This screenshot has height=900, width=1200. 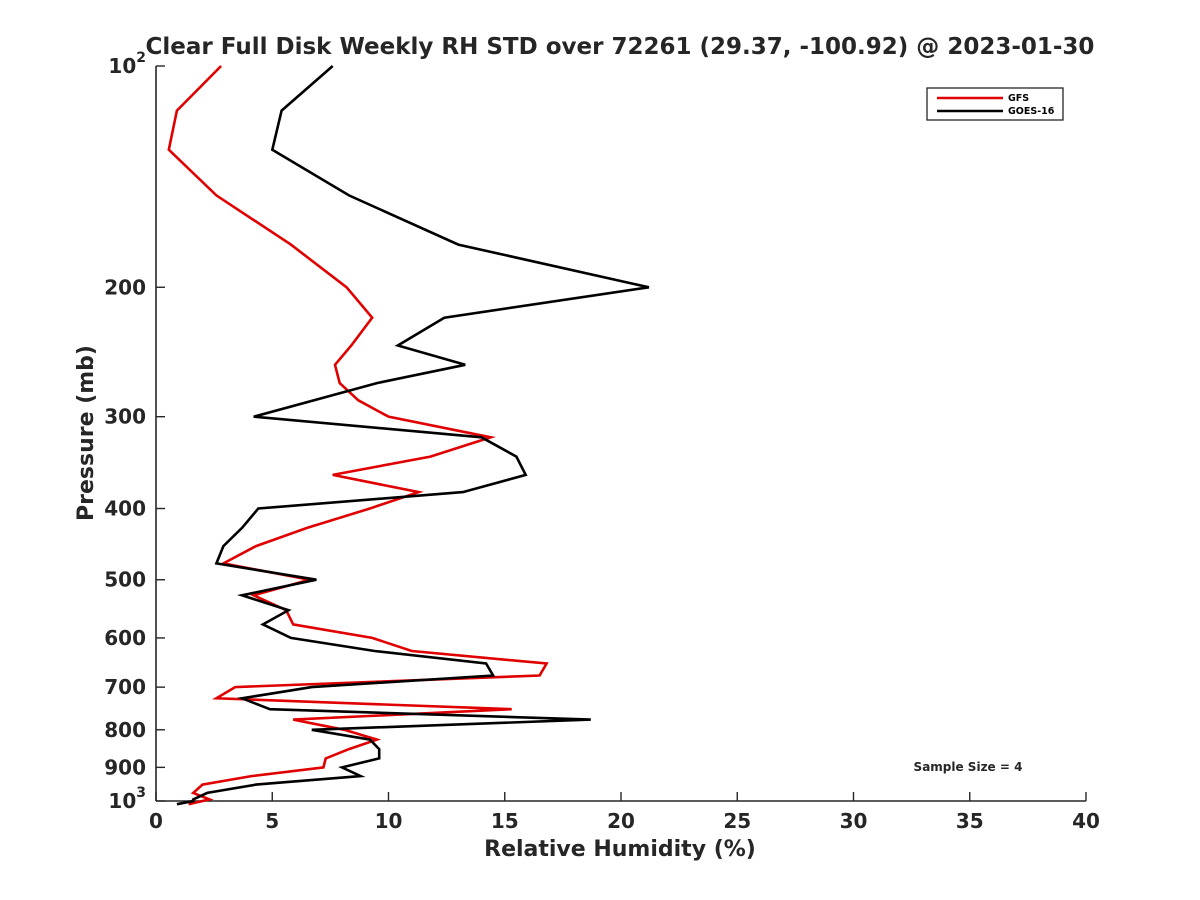 What do you see at coordinates (125, 417) in the screenshot?
I see `y-tick-label: 300` at bounding box center [125, 417].